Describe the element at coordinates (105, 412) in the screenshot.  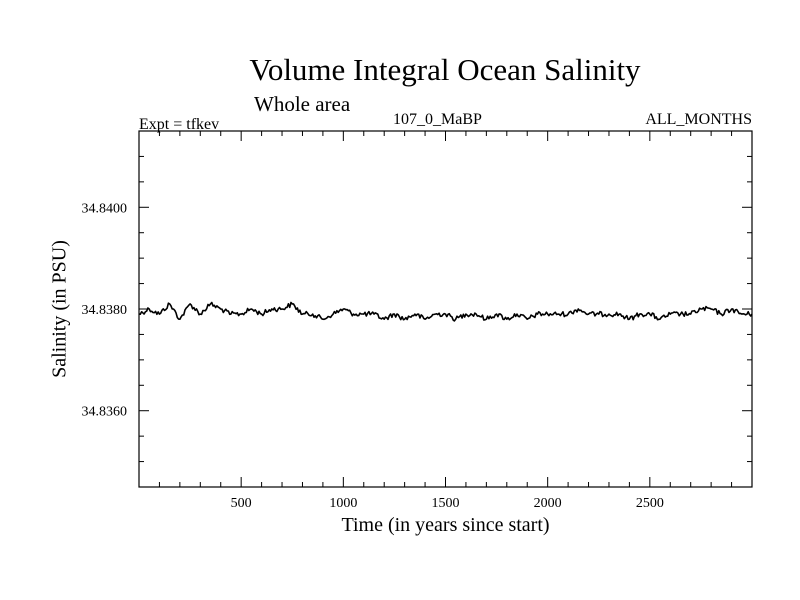
I see `y-tick-label: 34.8360` at that location.